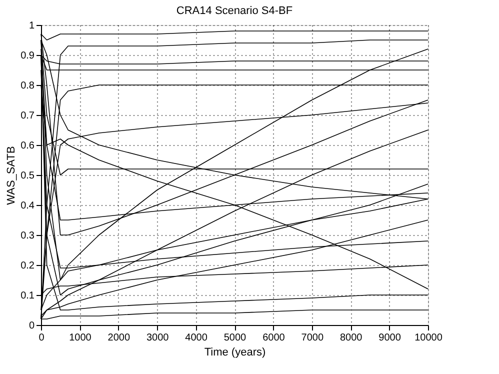  I want to click on y-tick-label: 0, so click(31, 326).